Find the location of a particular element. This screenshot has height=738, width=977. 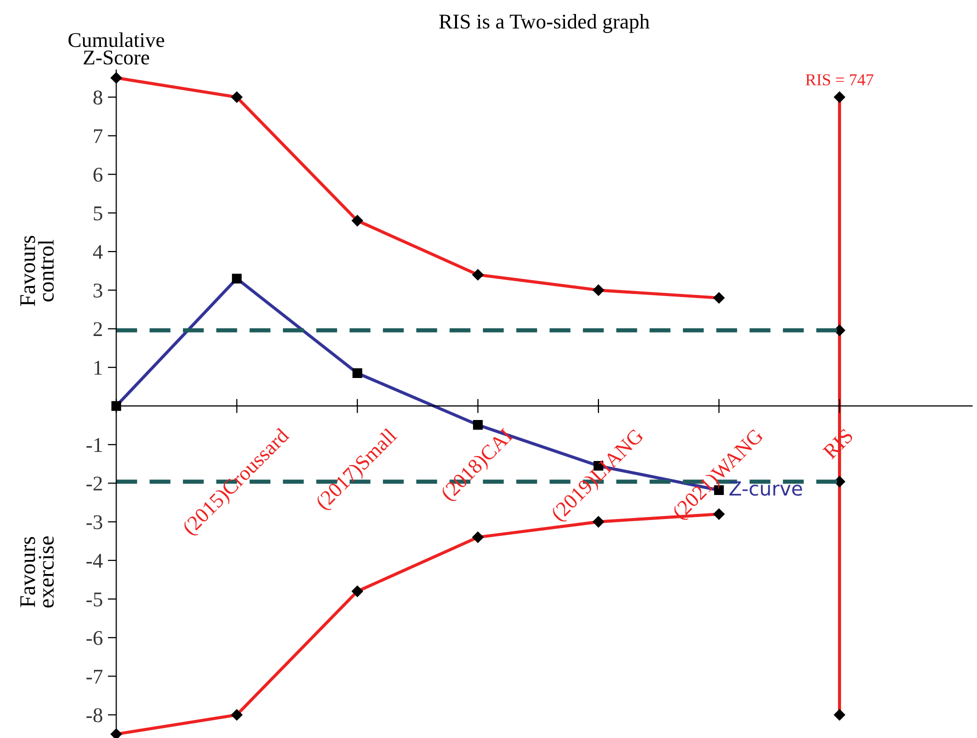

y-tick-label: -3 is located at coordinates (94, 522).